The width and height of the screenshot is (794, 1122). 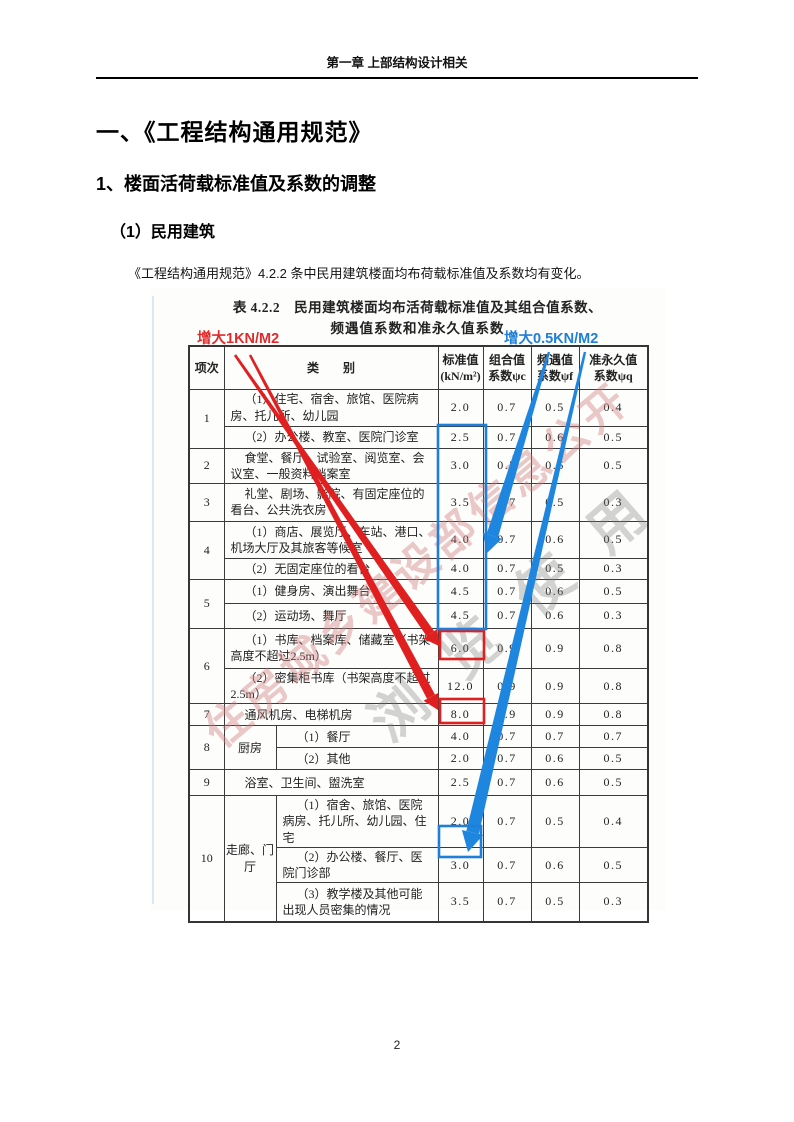 I want to click on table-row: 9 浴室、卫生间、盥洗室 2.5 0.7 0.6 0.5, so click(x=418, y=783).